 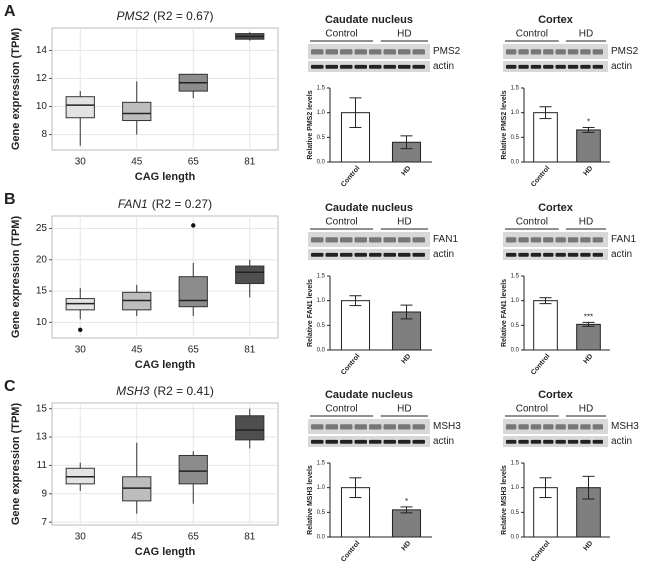 What do you see at coordinates (341, 222) in the screenshot?
I see `group-label: Control` at bounding box center [341, 222].